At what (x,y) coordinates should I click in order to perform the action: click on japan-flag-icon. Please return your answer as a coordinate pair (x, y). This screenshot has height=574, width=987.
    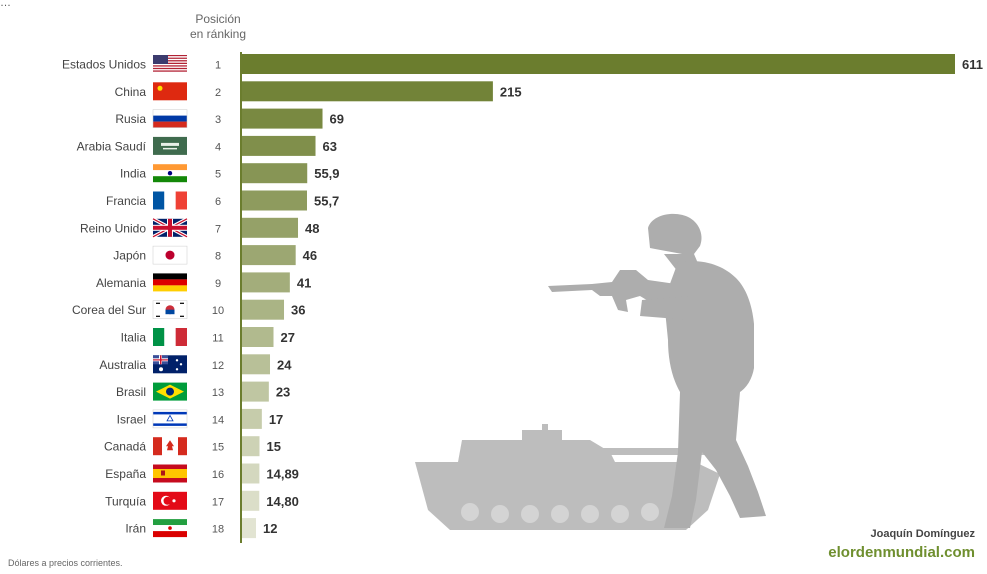
    Looking at the image, I should click on (170, 255).